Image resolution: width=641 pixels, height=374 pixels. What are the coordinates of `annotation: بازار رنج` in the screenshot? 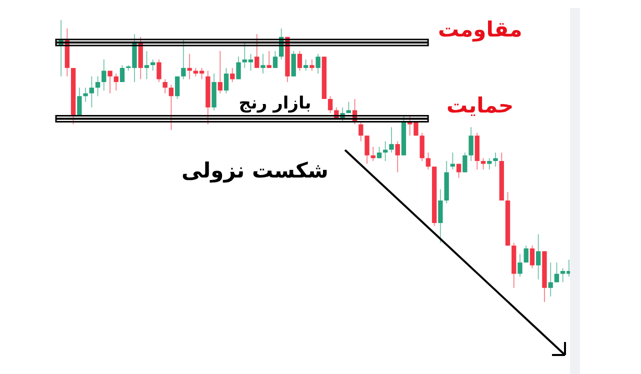 It's located at (275, 103).